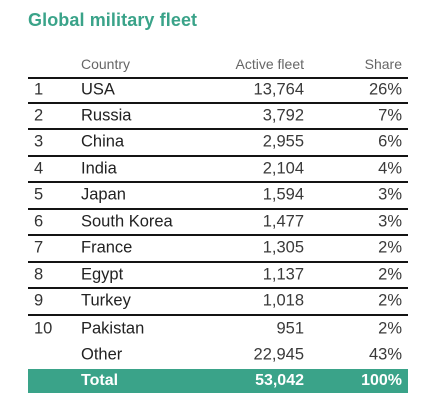 This screenshot has height=413, width=421. Describe the element at coordinates (218, 196) in the screenshot. I see `table-row: 5 Japan 1,594 3%` at that location.